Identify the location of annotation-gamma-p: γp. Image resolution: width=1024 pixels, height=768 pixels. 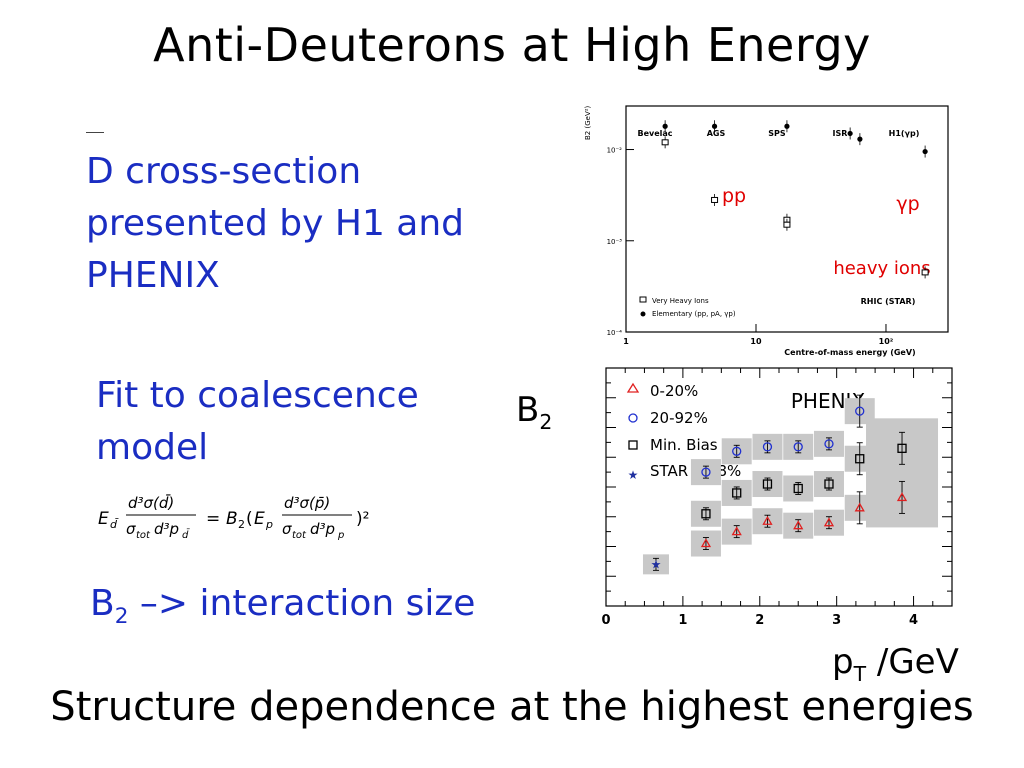
(907, 204).